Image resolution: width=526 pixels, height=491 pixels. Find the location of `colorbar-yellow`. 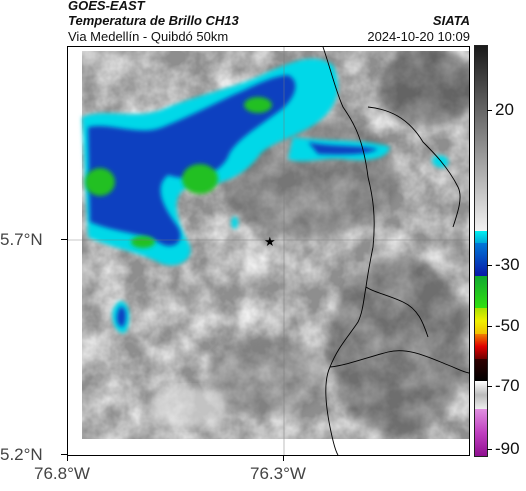

colorbar-yellow is located at coordinates (481, 321).